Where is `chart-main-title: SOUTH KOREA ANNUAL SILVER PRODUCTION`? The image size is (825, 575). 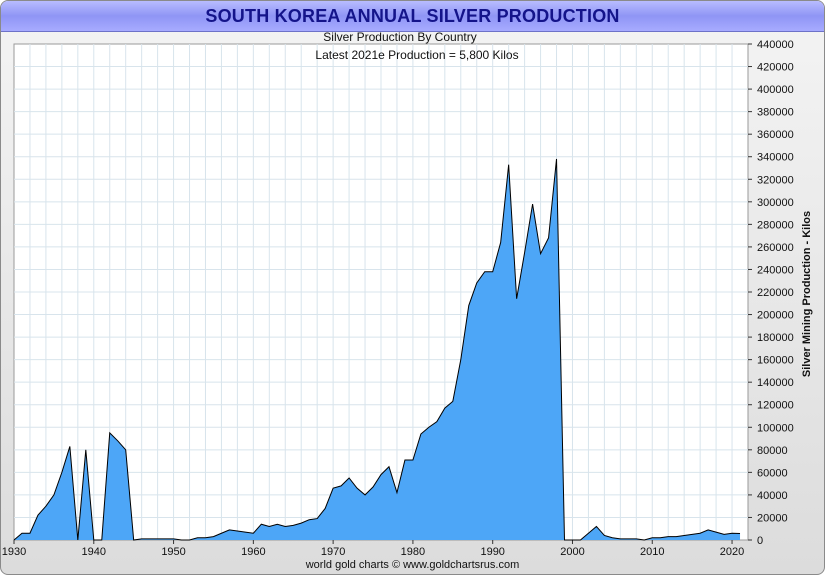 chart-main-title: SOUTH KOREA ANNUAL SILVER PRODUCTION is located at coordinates (412, 16).